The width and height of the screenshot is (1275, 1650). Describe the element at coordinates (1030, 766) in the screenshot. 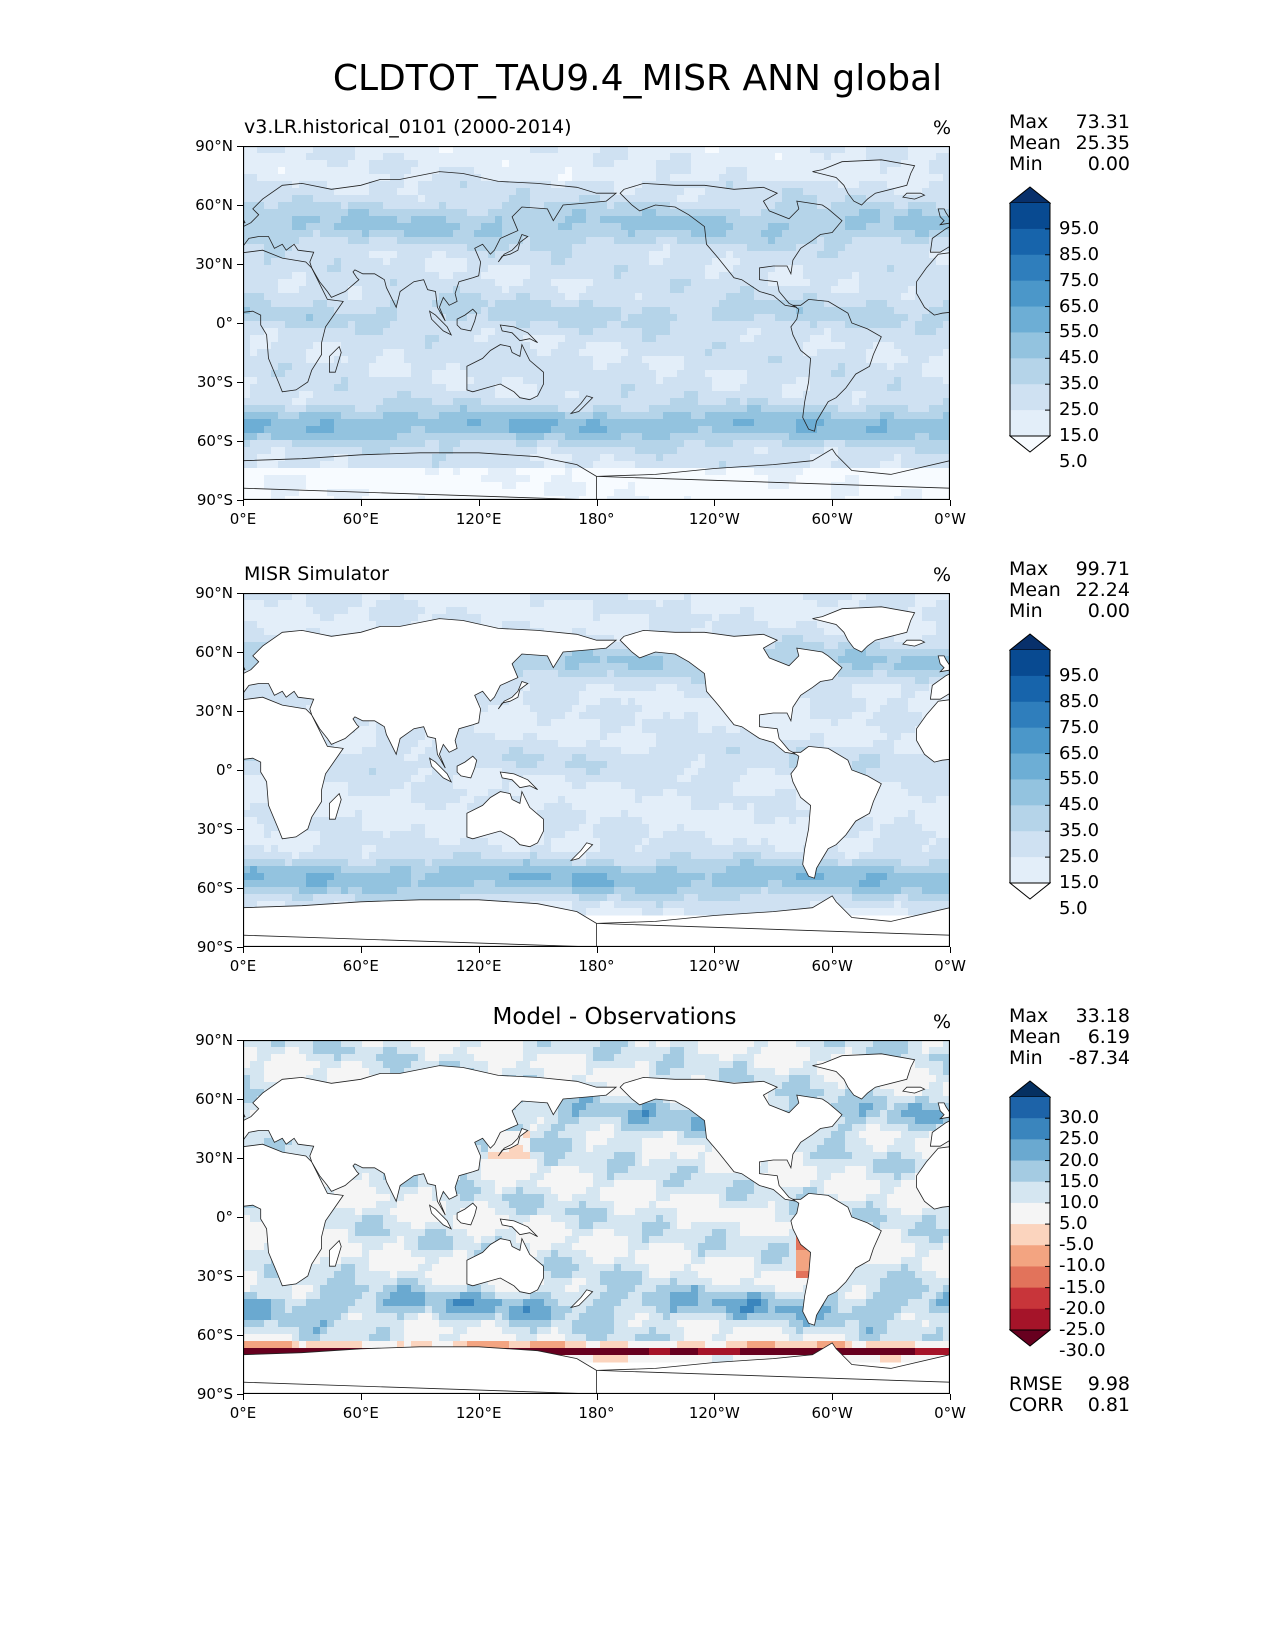

I see `colorbar-svg` at that location.